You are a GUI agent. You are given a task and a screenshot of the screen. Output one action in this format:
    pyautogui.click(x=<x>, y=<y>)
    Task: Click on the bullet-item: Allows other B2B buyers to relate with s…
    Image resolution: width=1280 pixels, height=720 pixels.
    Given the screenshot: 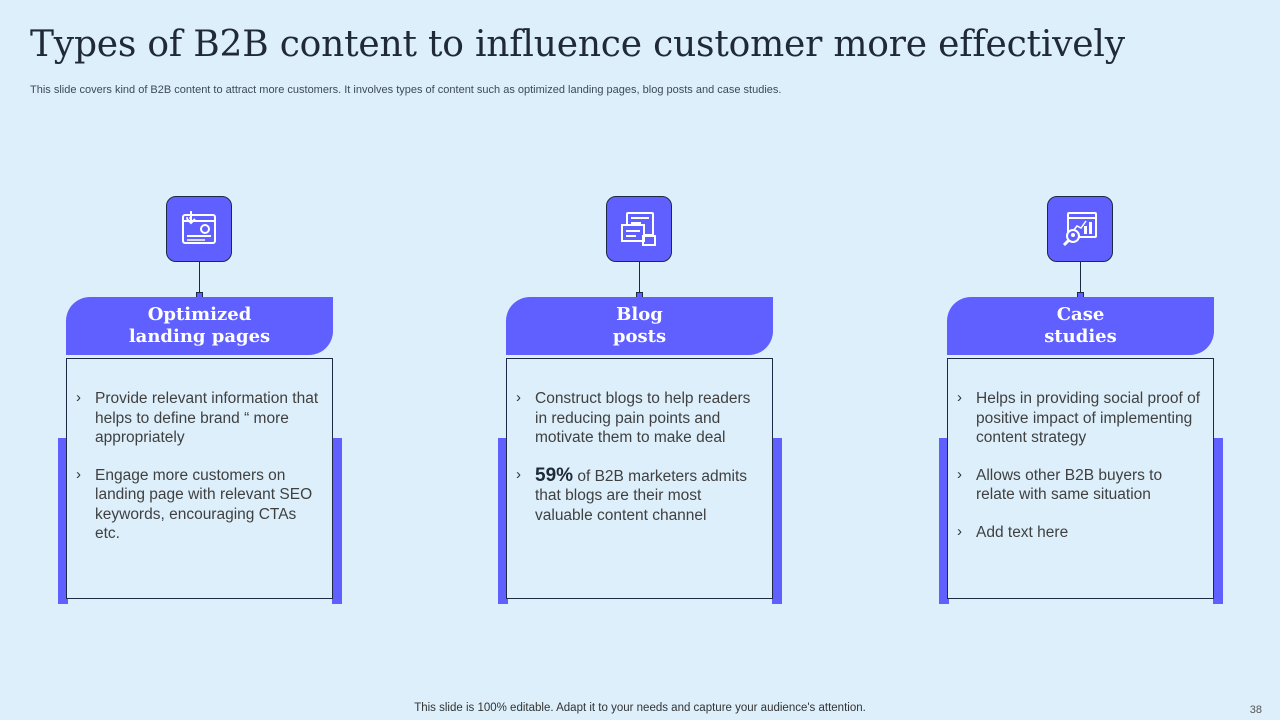 What is the action you would take?
    pyautogui.click(x=1079, y=485)
    